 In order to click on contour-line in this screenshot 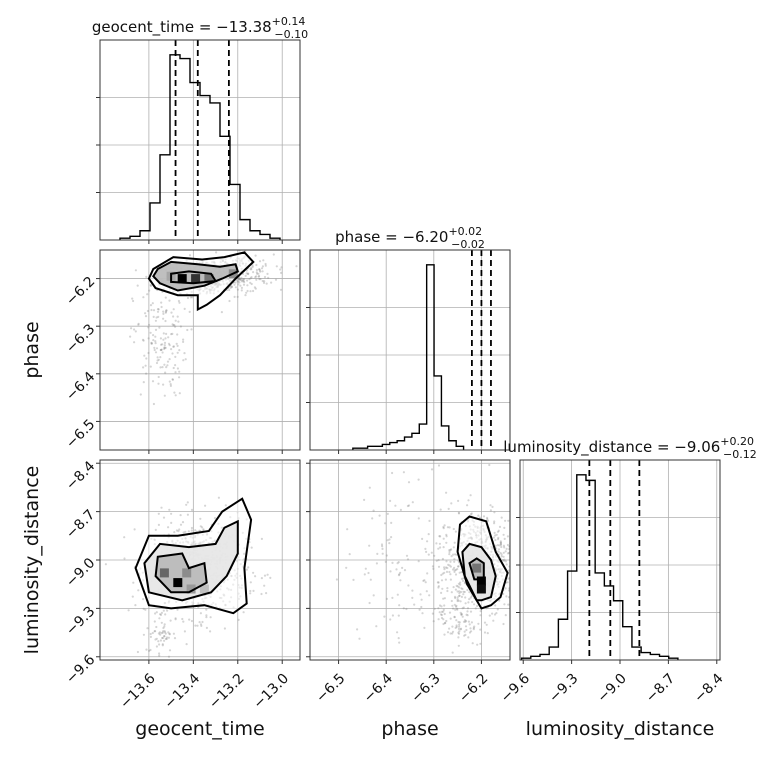, I will do `click(193, 556)`.